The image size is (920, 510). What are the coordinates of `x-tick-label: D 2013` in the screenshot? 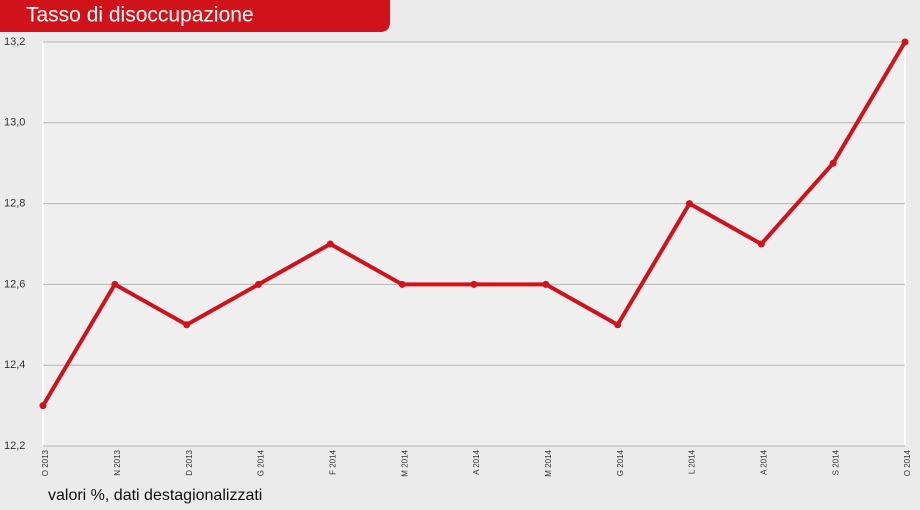 It's located at (189, 462).